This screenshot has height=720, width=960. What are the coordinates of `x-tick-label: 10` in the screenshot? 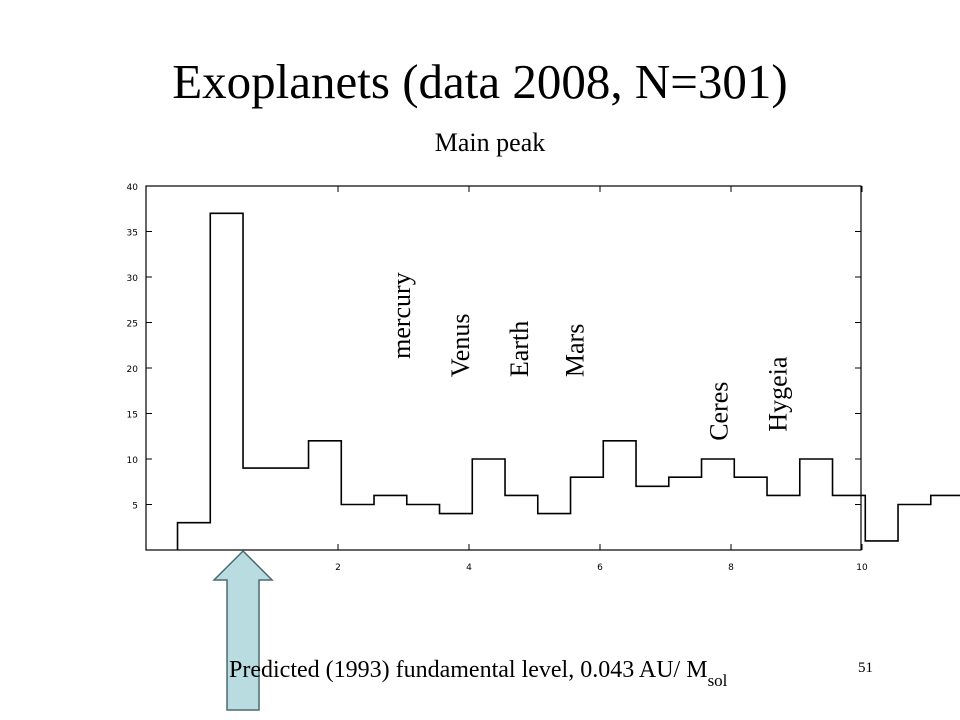 It's located at (862, 568).